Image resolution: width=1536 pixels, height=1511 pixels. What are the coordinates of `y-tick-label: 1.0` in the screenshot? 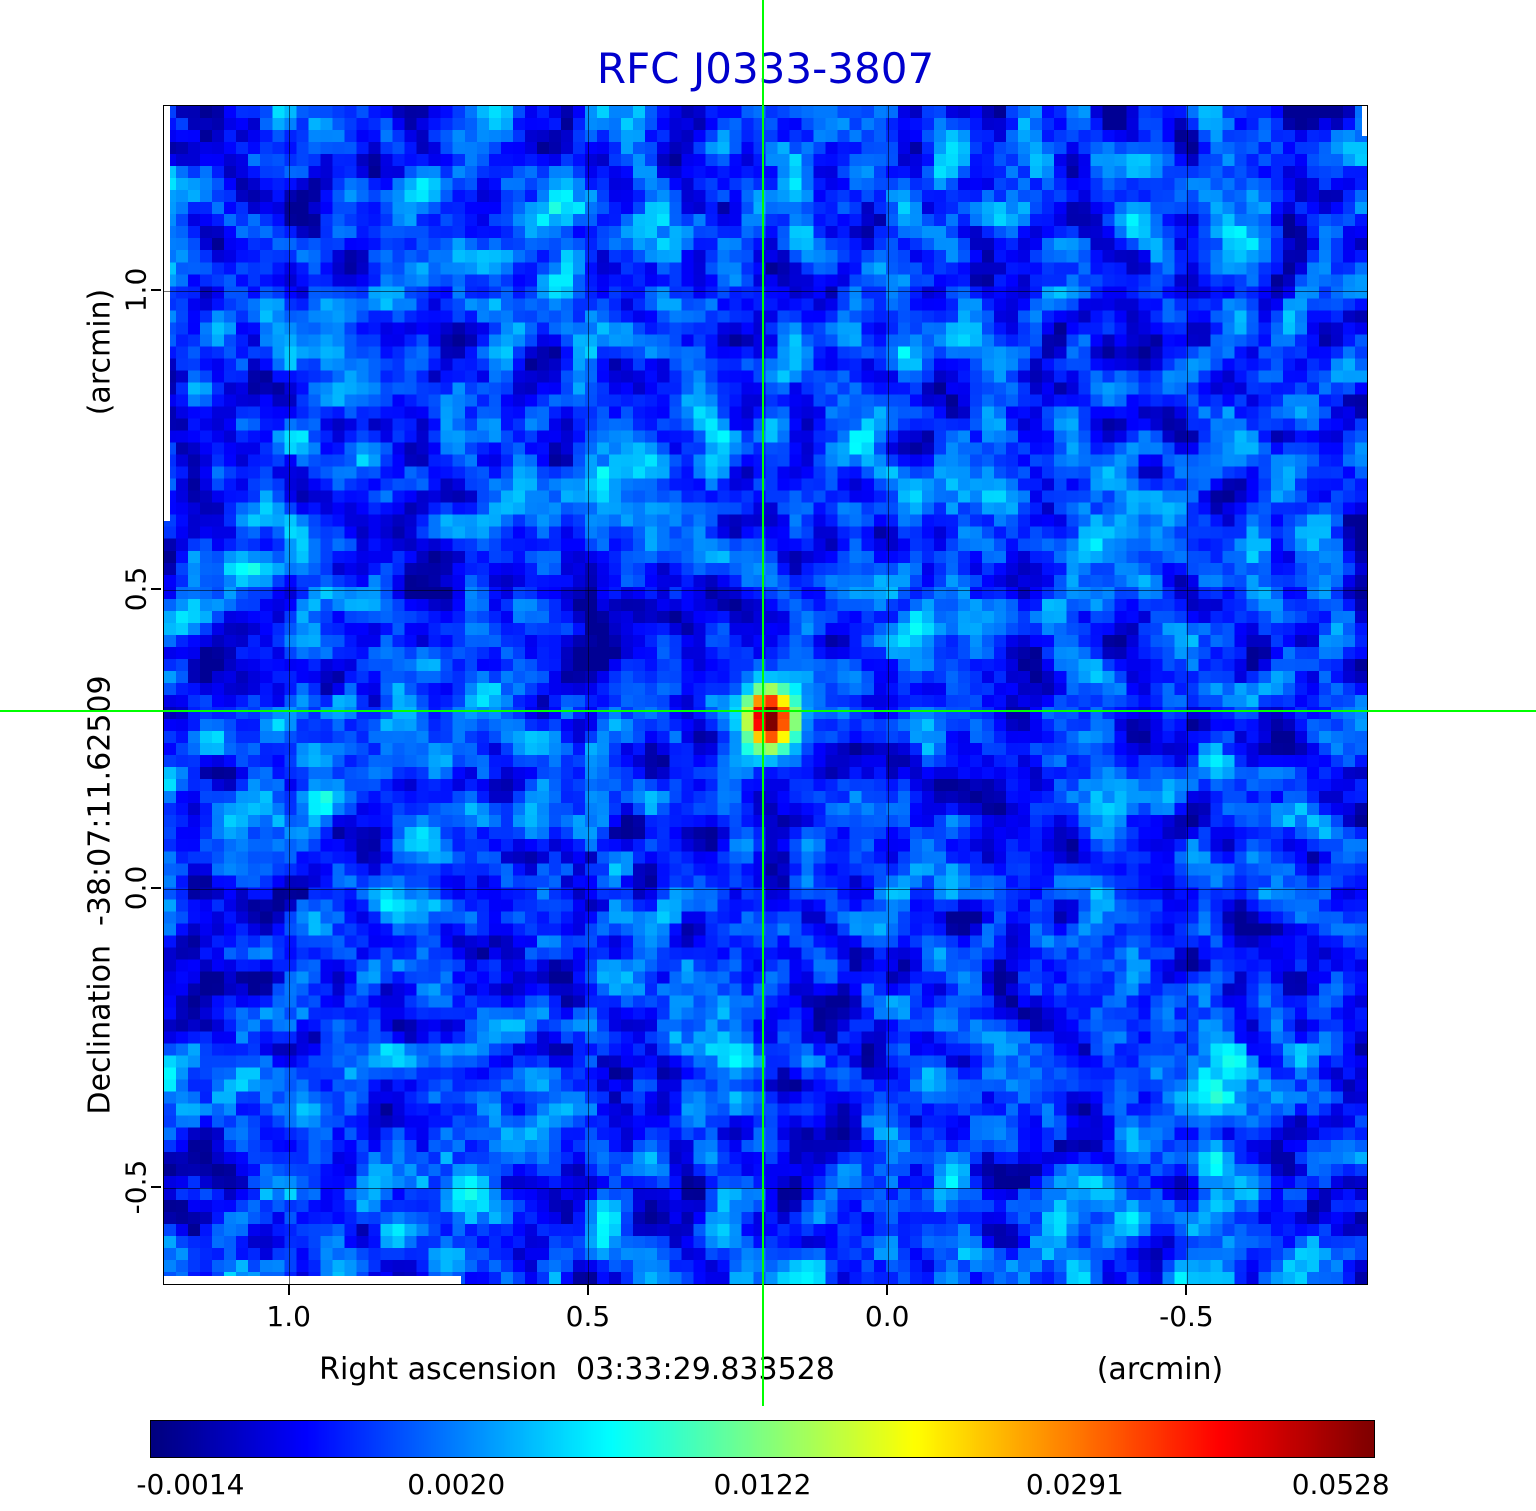 It's located at (136, 290).